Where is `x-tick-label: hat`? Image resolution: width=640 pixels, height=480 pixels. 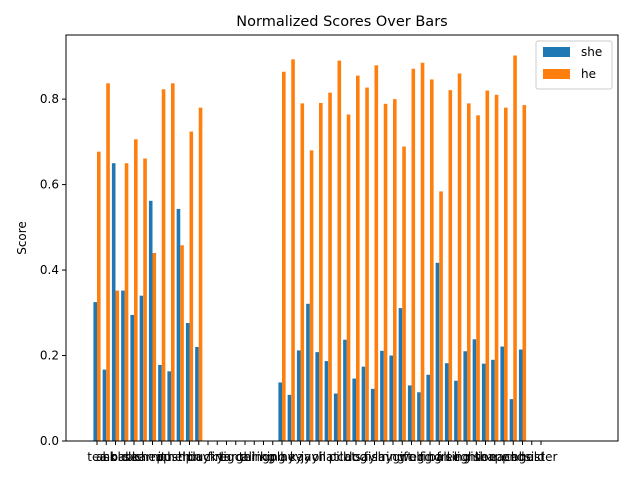 x-tick-label: hat is located at coordinates (328, 457).